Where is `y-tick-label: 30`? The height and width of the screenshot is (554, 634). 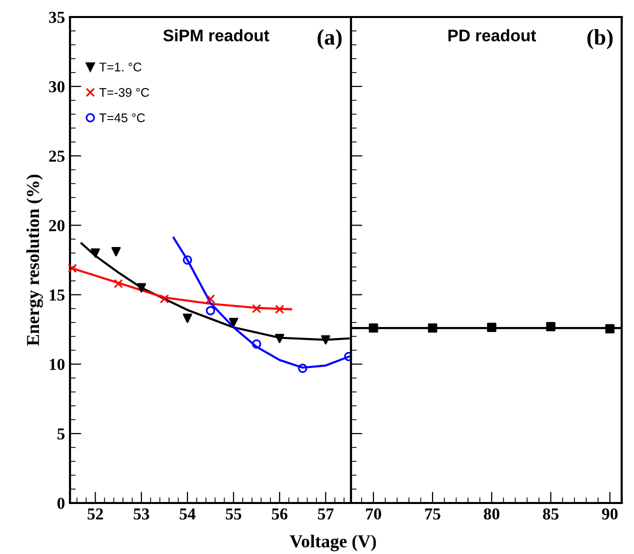
y-tick-label: 30 is located at coordinates (57, 86).